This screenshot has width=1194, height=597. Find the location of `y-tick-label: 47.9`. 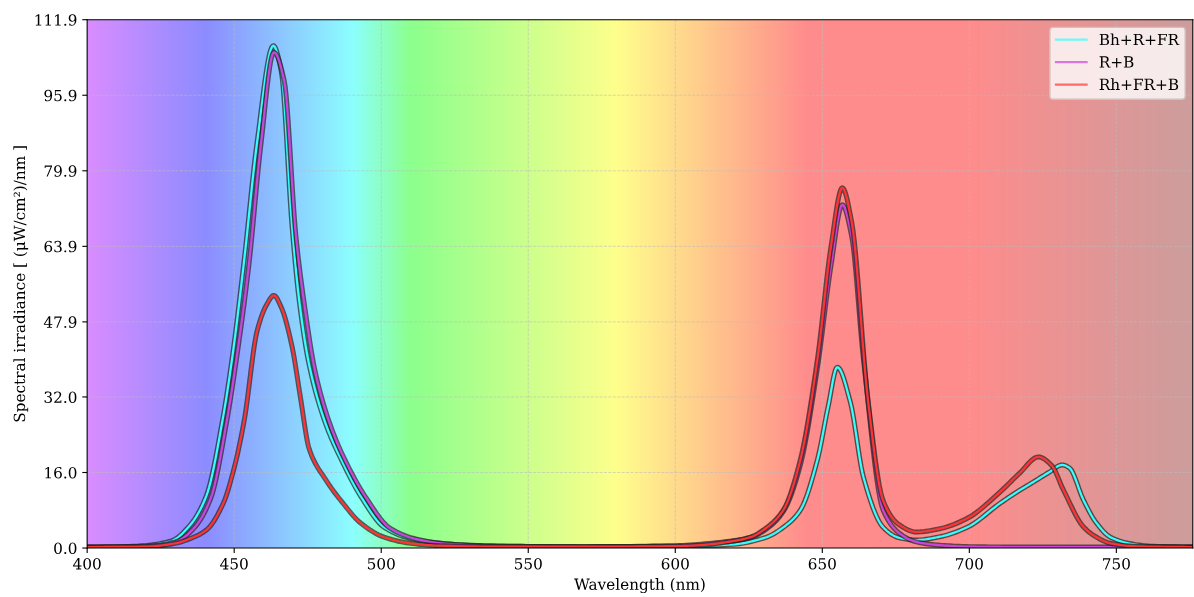

y-tick-label: 47.9 is located at coordinates (60, 322).